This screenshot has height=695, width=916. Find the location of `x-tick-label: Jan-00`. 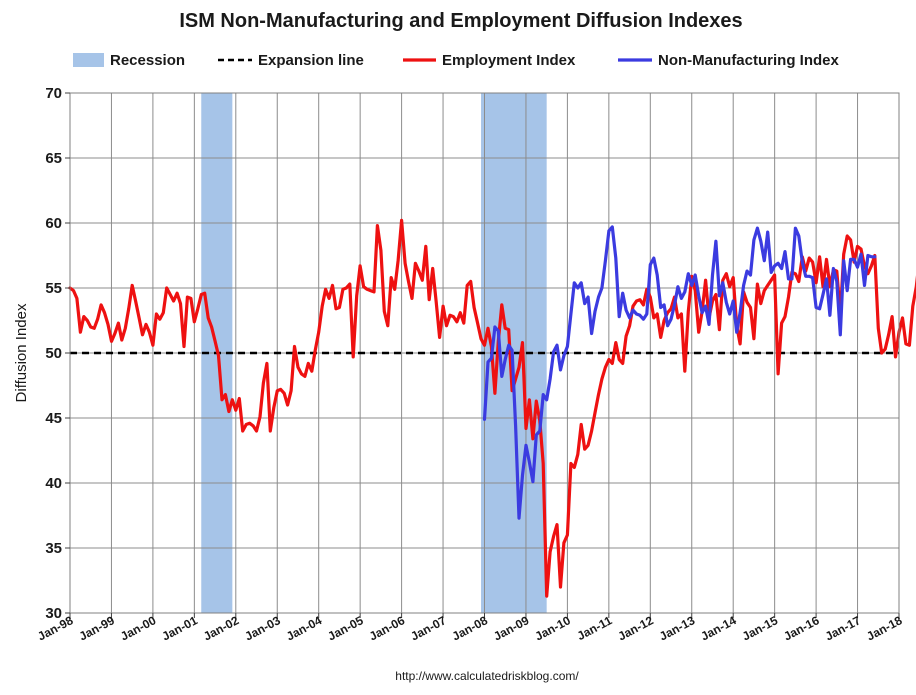

x-tick-label: Jan-00 is located at coordinates (138, 628).